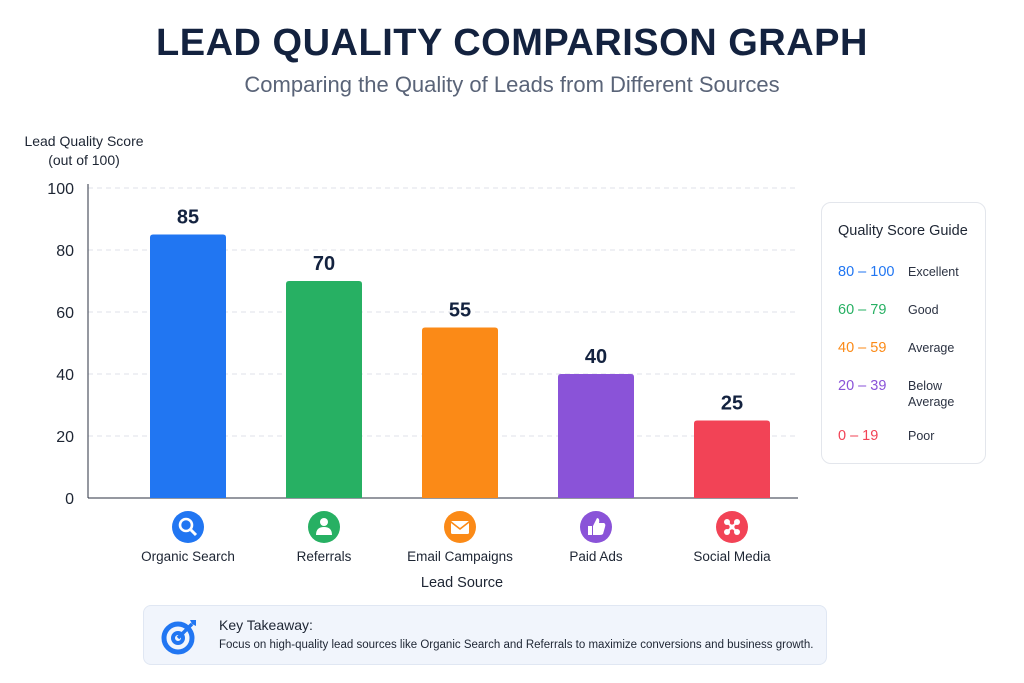 This screenshot has width=1024, height=683. I want to click on bar-organic-search, so click(188, 366).